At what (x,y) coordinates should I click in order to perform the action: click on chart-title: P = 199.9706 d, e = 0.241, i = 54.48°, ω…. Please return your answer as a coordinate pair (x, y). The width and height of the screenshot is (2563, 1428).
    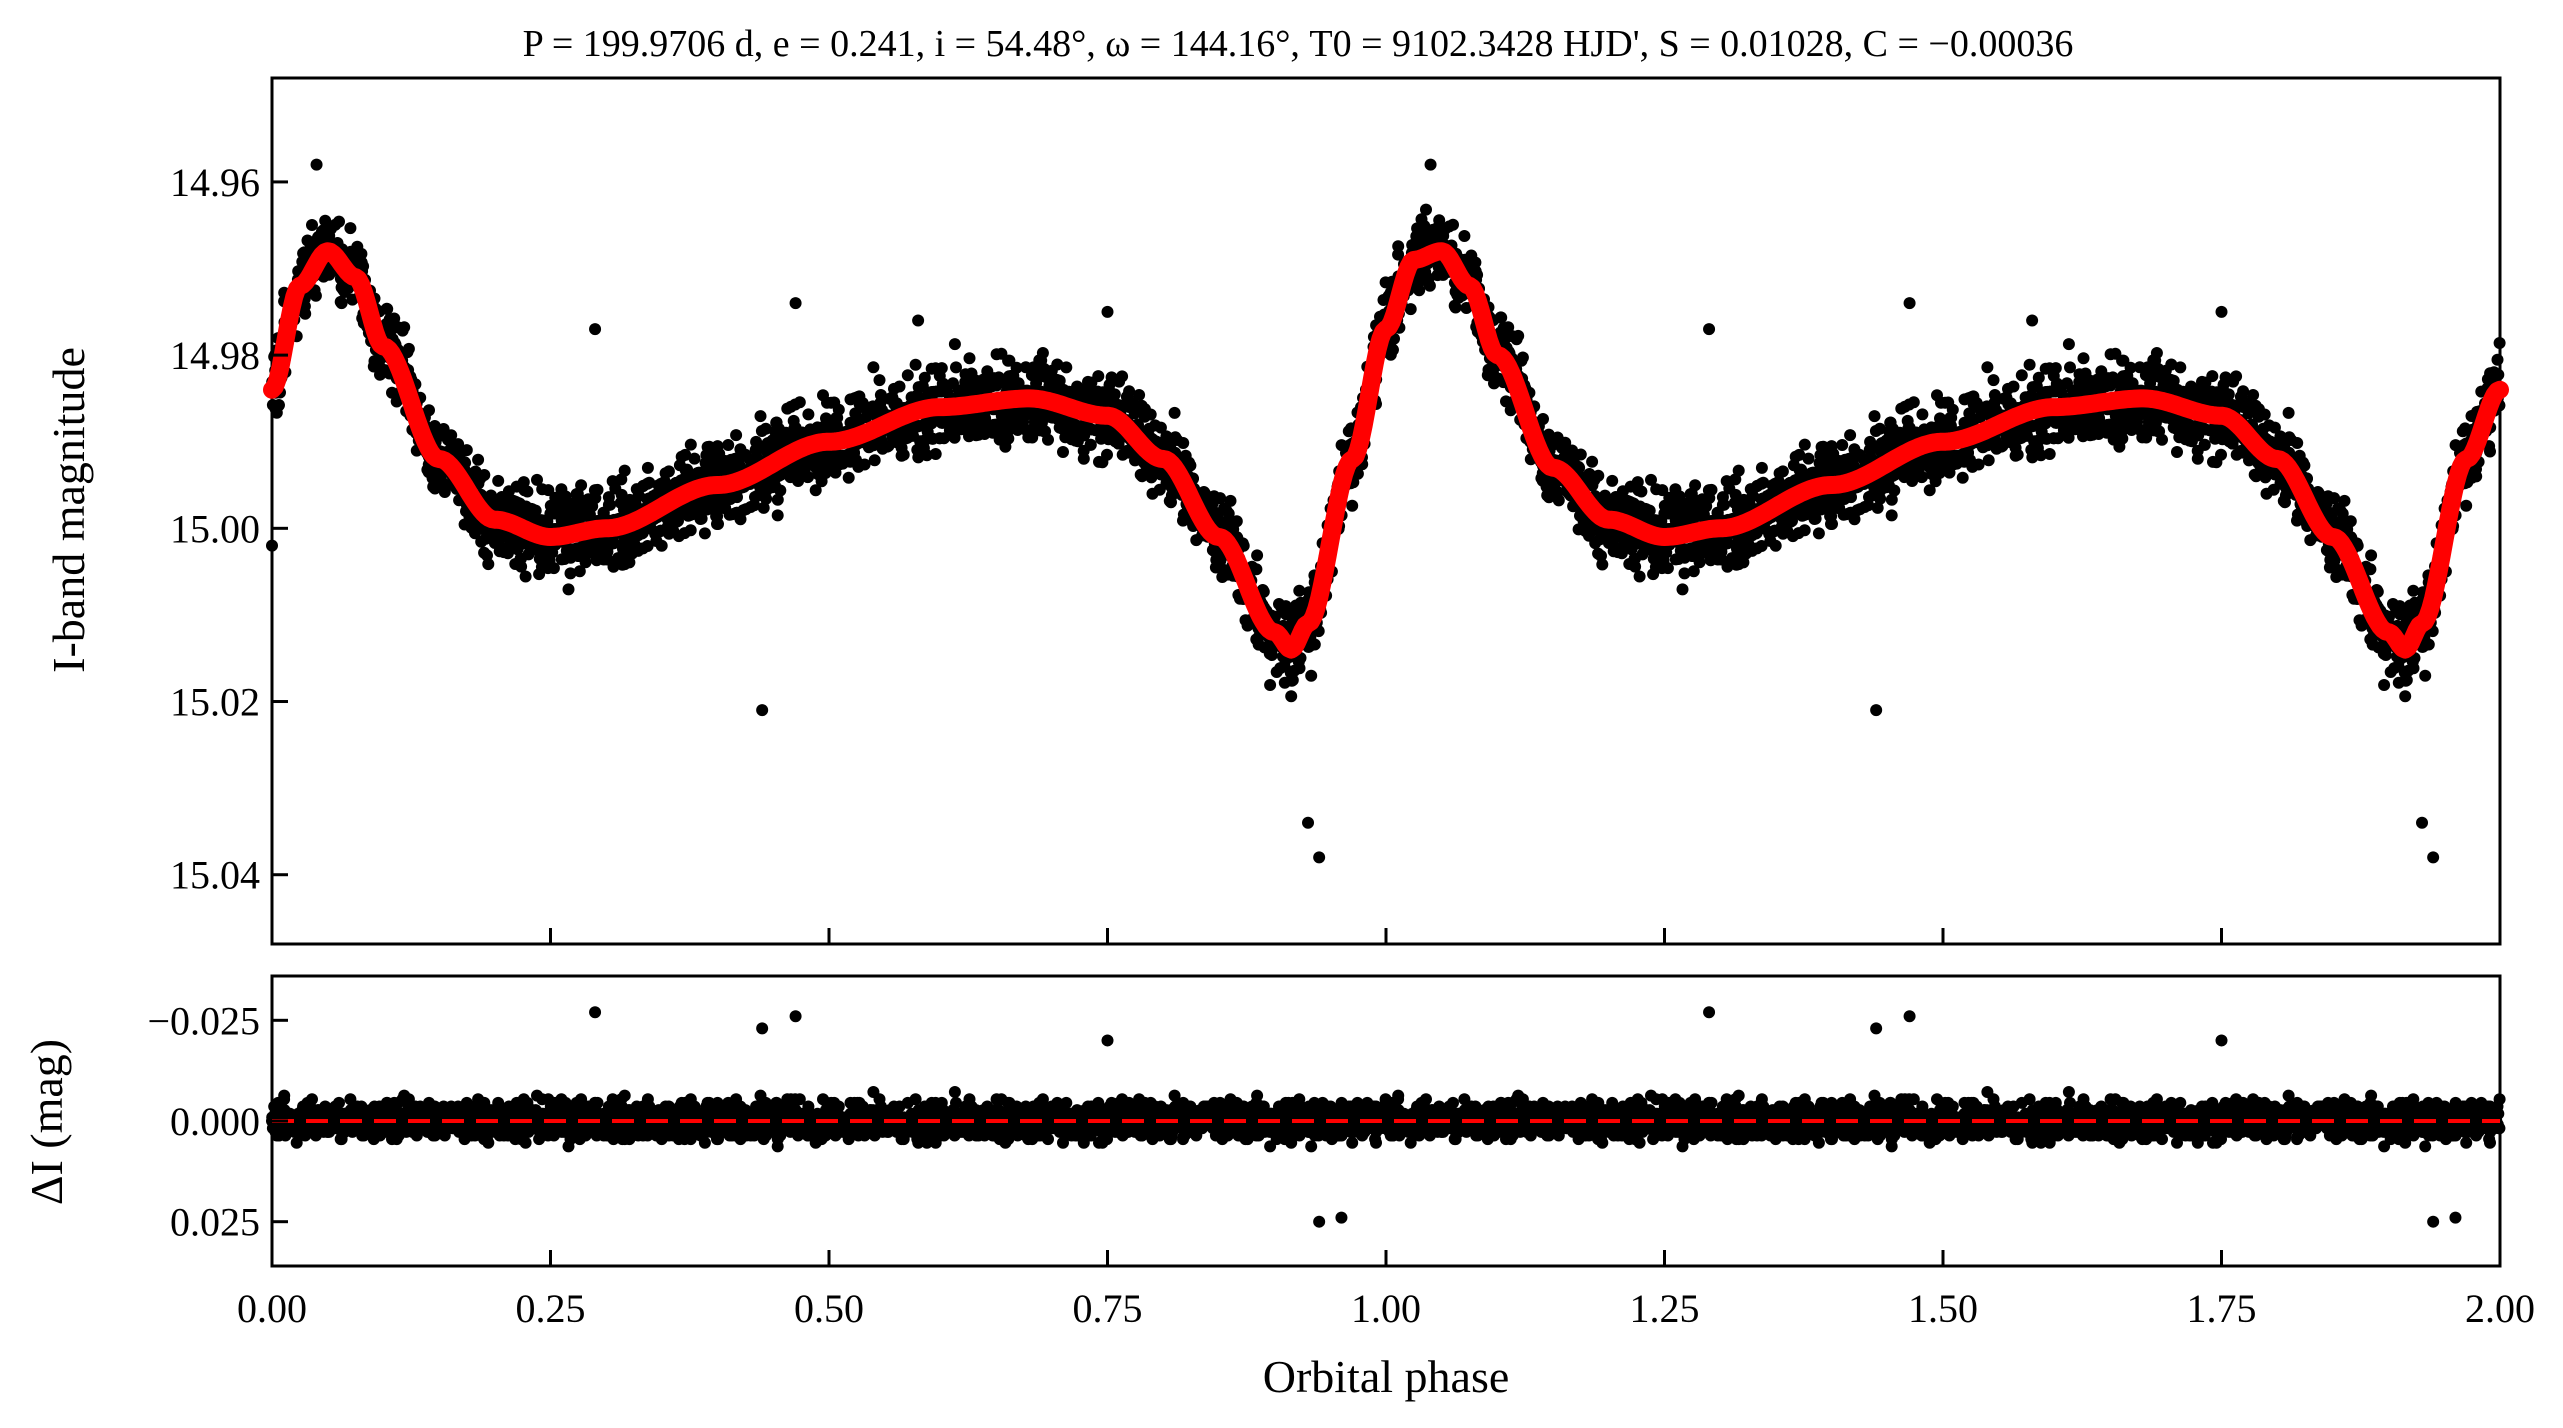
    Looking at the image, I should click on (1298, 44).